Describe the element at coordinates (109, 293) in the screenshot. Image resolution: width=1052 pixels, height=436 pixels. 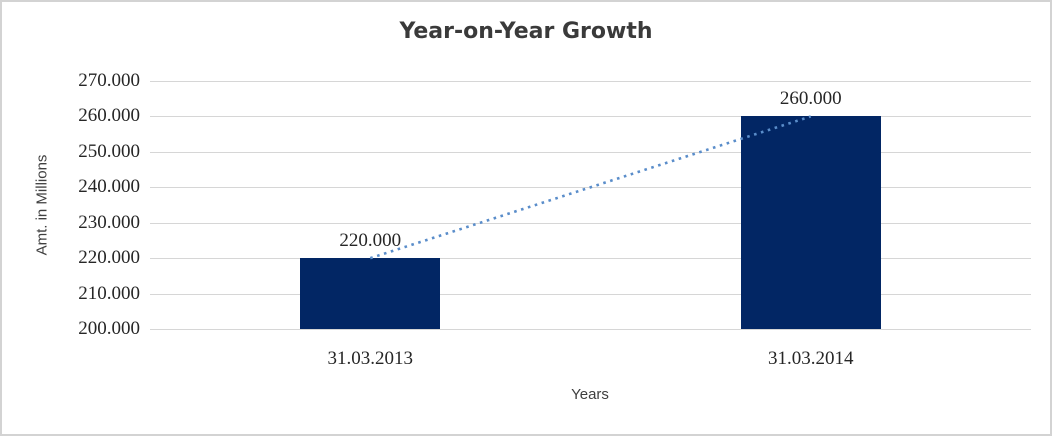
I see `y-tick-label: 210.000` at that location.